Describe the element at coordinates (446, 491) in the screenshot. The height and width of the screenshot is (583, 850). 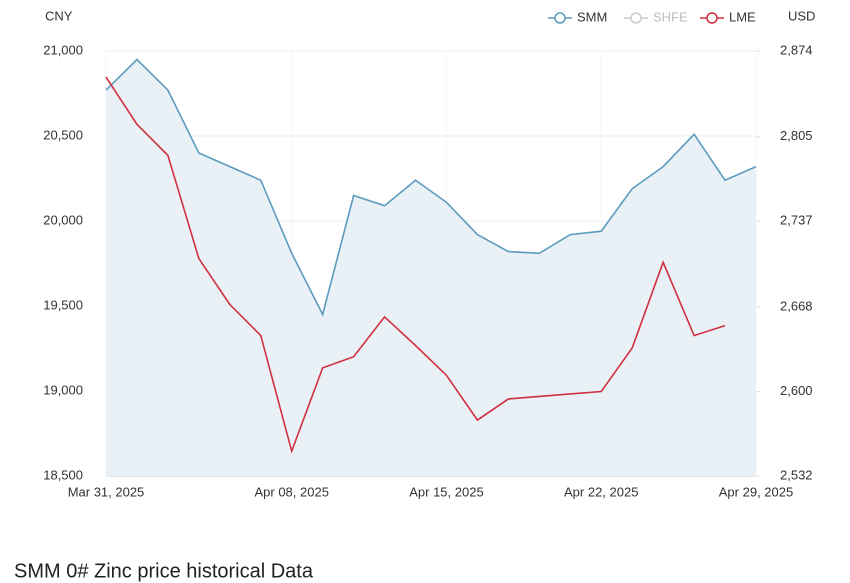
I see `x-tick-label: Apr 15, 2025` at that location.